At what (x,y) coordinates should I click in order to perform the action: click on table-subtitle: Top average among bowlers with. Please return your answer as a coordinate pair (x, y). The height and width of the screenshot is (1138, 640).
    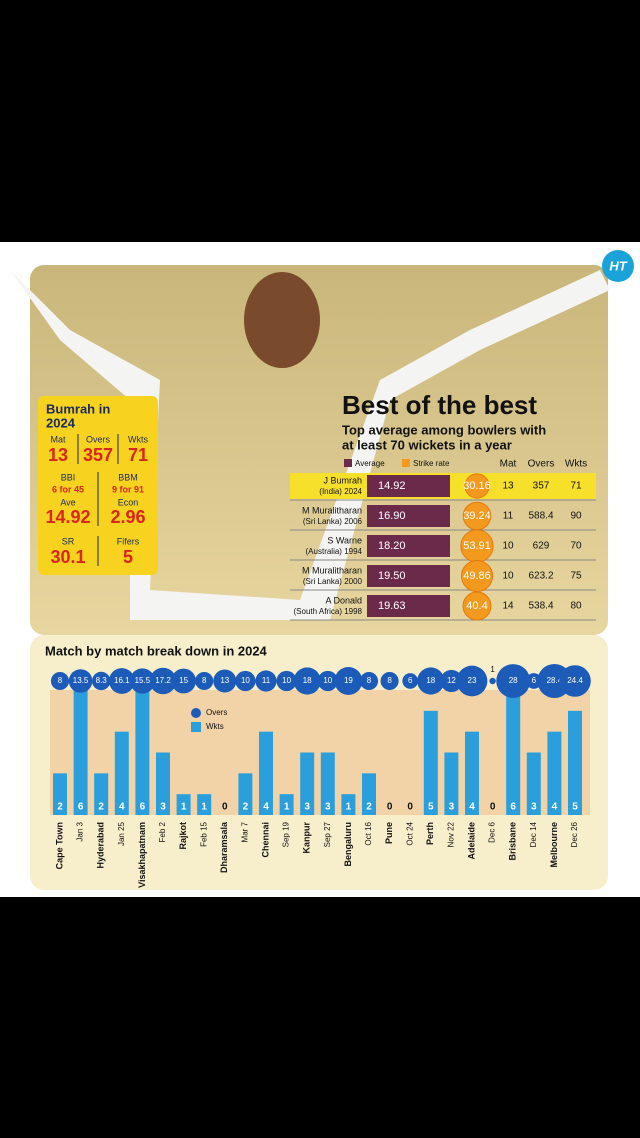
    Looking at the image, I should click on (444, 429).